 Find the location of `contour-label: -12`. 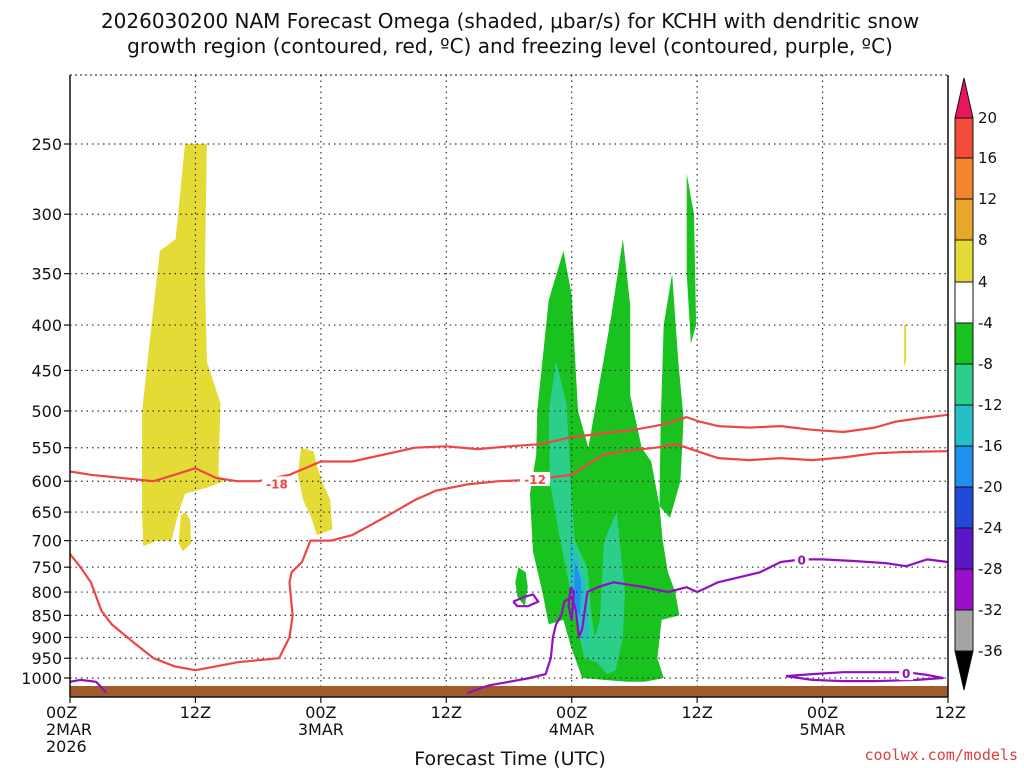

contour-label: -12 is located at coordinates (535, 480).